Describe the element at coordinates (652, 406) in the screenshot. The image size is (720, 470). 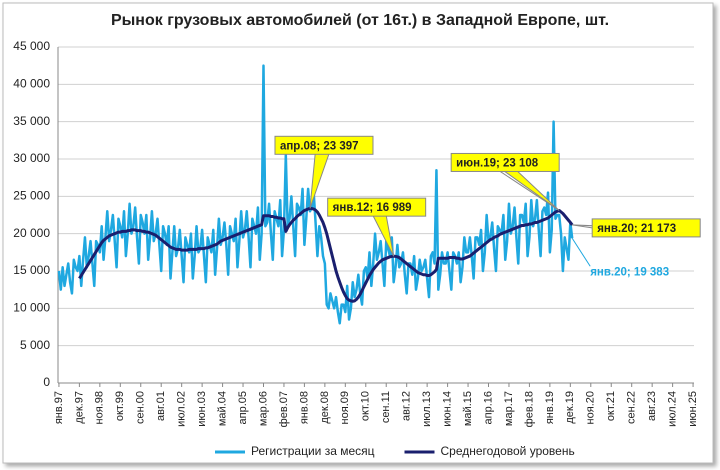
I see `x-tick-label: авг.23` at that location.